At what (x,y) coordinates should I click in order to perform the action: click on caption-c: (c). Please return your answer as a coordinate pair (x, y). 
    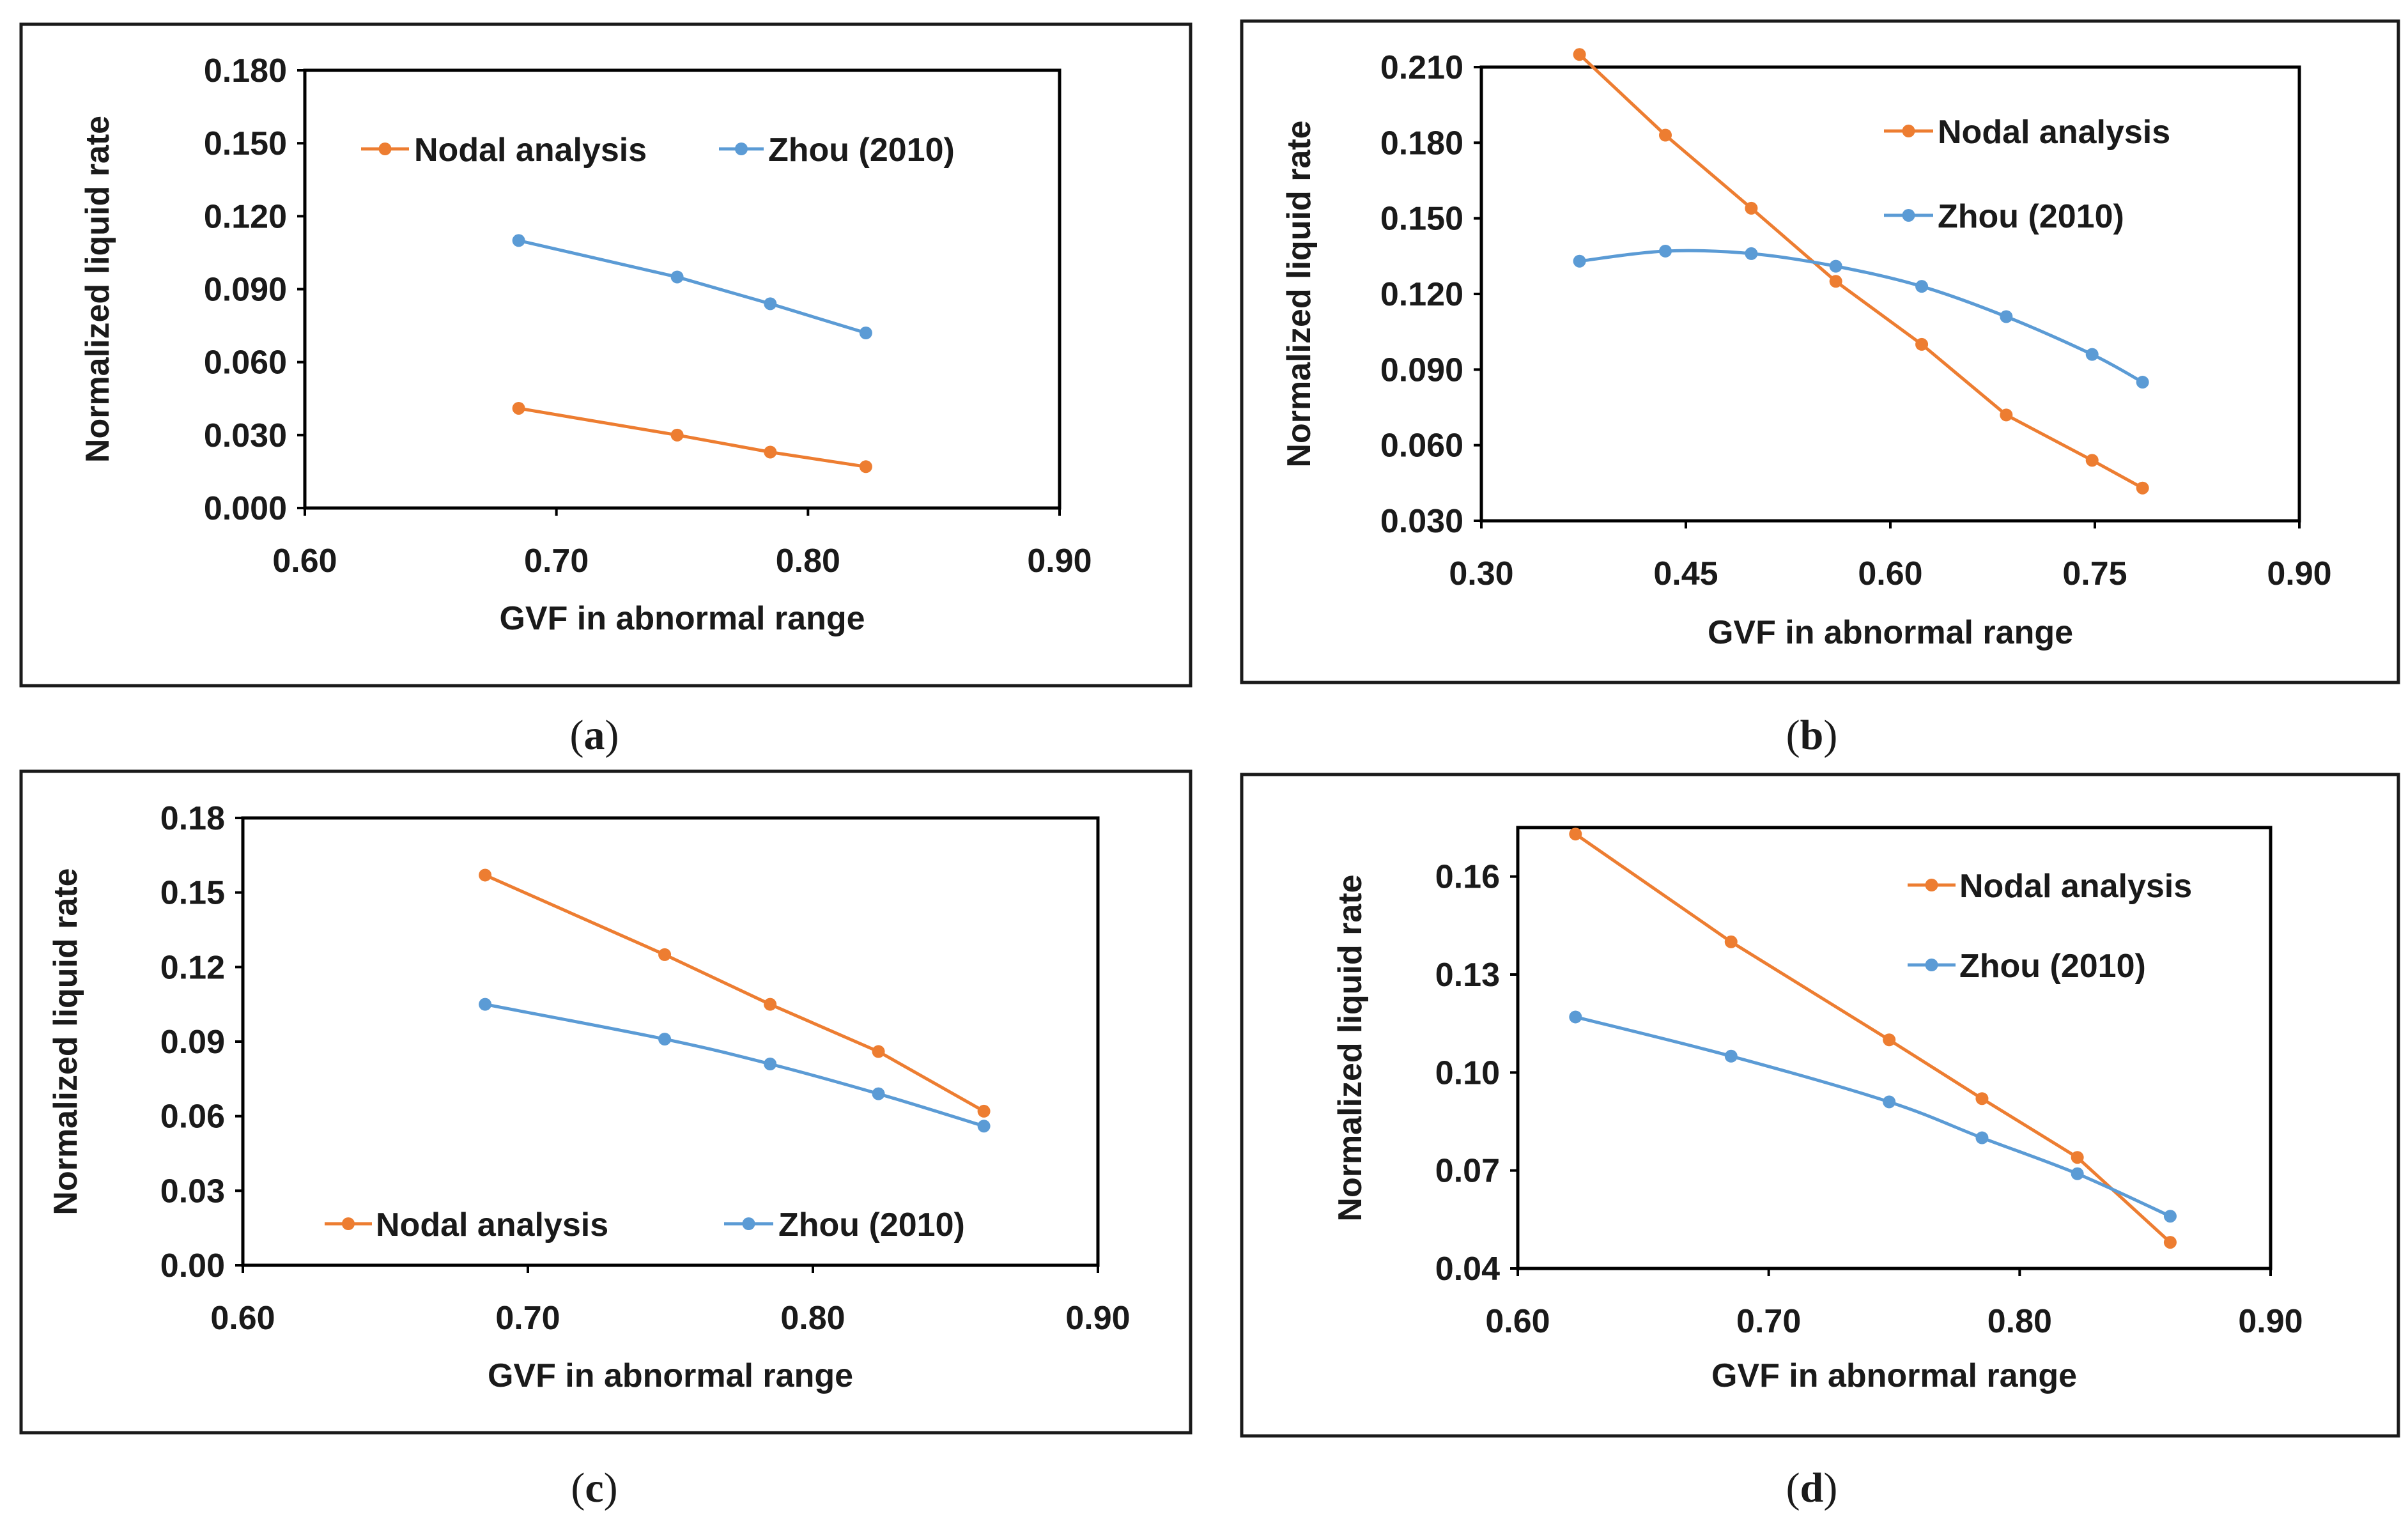
    Looking at the image, I should click on (594, 1488).